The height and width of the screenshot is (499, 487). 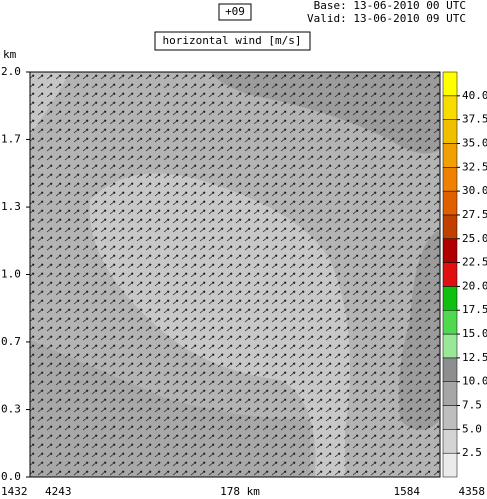 What do you see at coordinates (11, 138) in the screenshot?
I see `y-tick-label: 1.7` at bounding box center [11, 138].